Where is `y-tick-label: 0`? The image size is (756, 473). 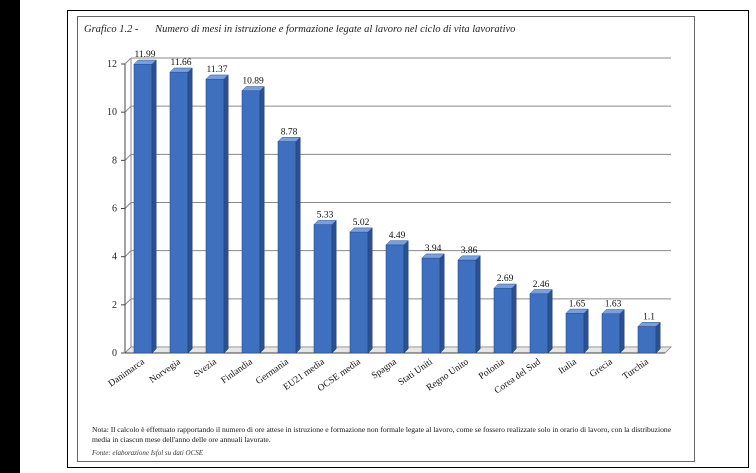 y-tick-label: 0 is located at coordinates (114, 353).